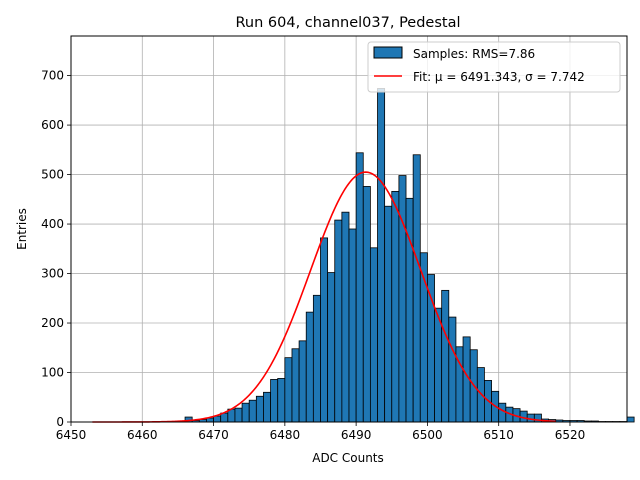 The height and width of the screenshot is (480, 640). Describe the element at coordinates (56, 249) in the screenshot. I see `y-axis-ticks: 0 100 200 300 400 500 600 700` at that location.